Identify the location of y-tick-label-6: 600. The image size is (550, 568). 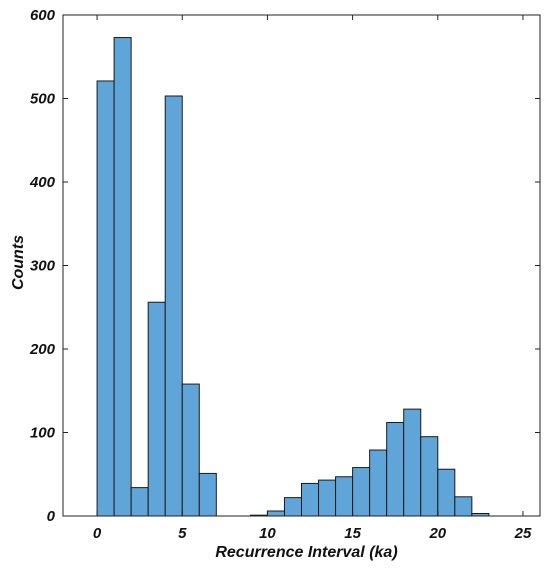
(43, 15).